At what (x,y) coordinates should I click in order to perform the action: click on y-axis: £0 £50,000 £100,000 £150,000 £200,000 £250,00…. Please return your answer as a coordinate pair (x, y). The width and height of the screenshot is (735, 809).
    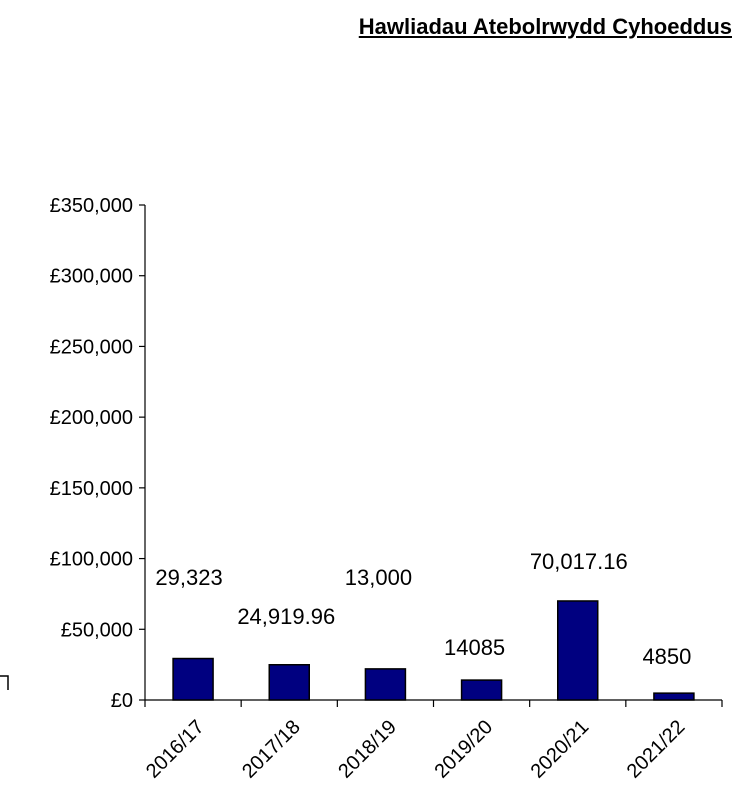
    Looking at the image, I should click on (98, 453).